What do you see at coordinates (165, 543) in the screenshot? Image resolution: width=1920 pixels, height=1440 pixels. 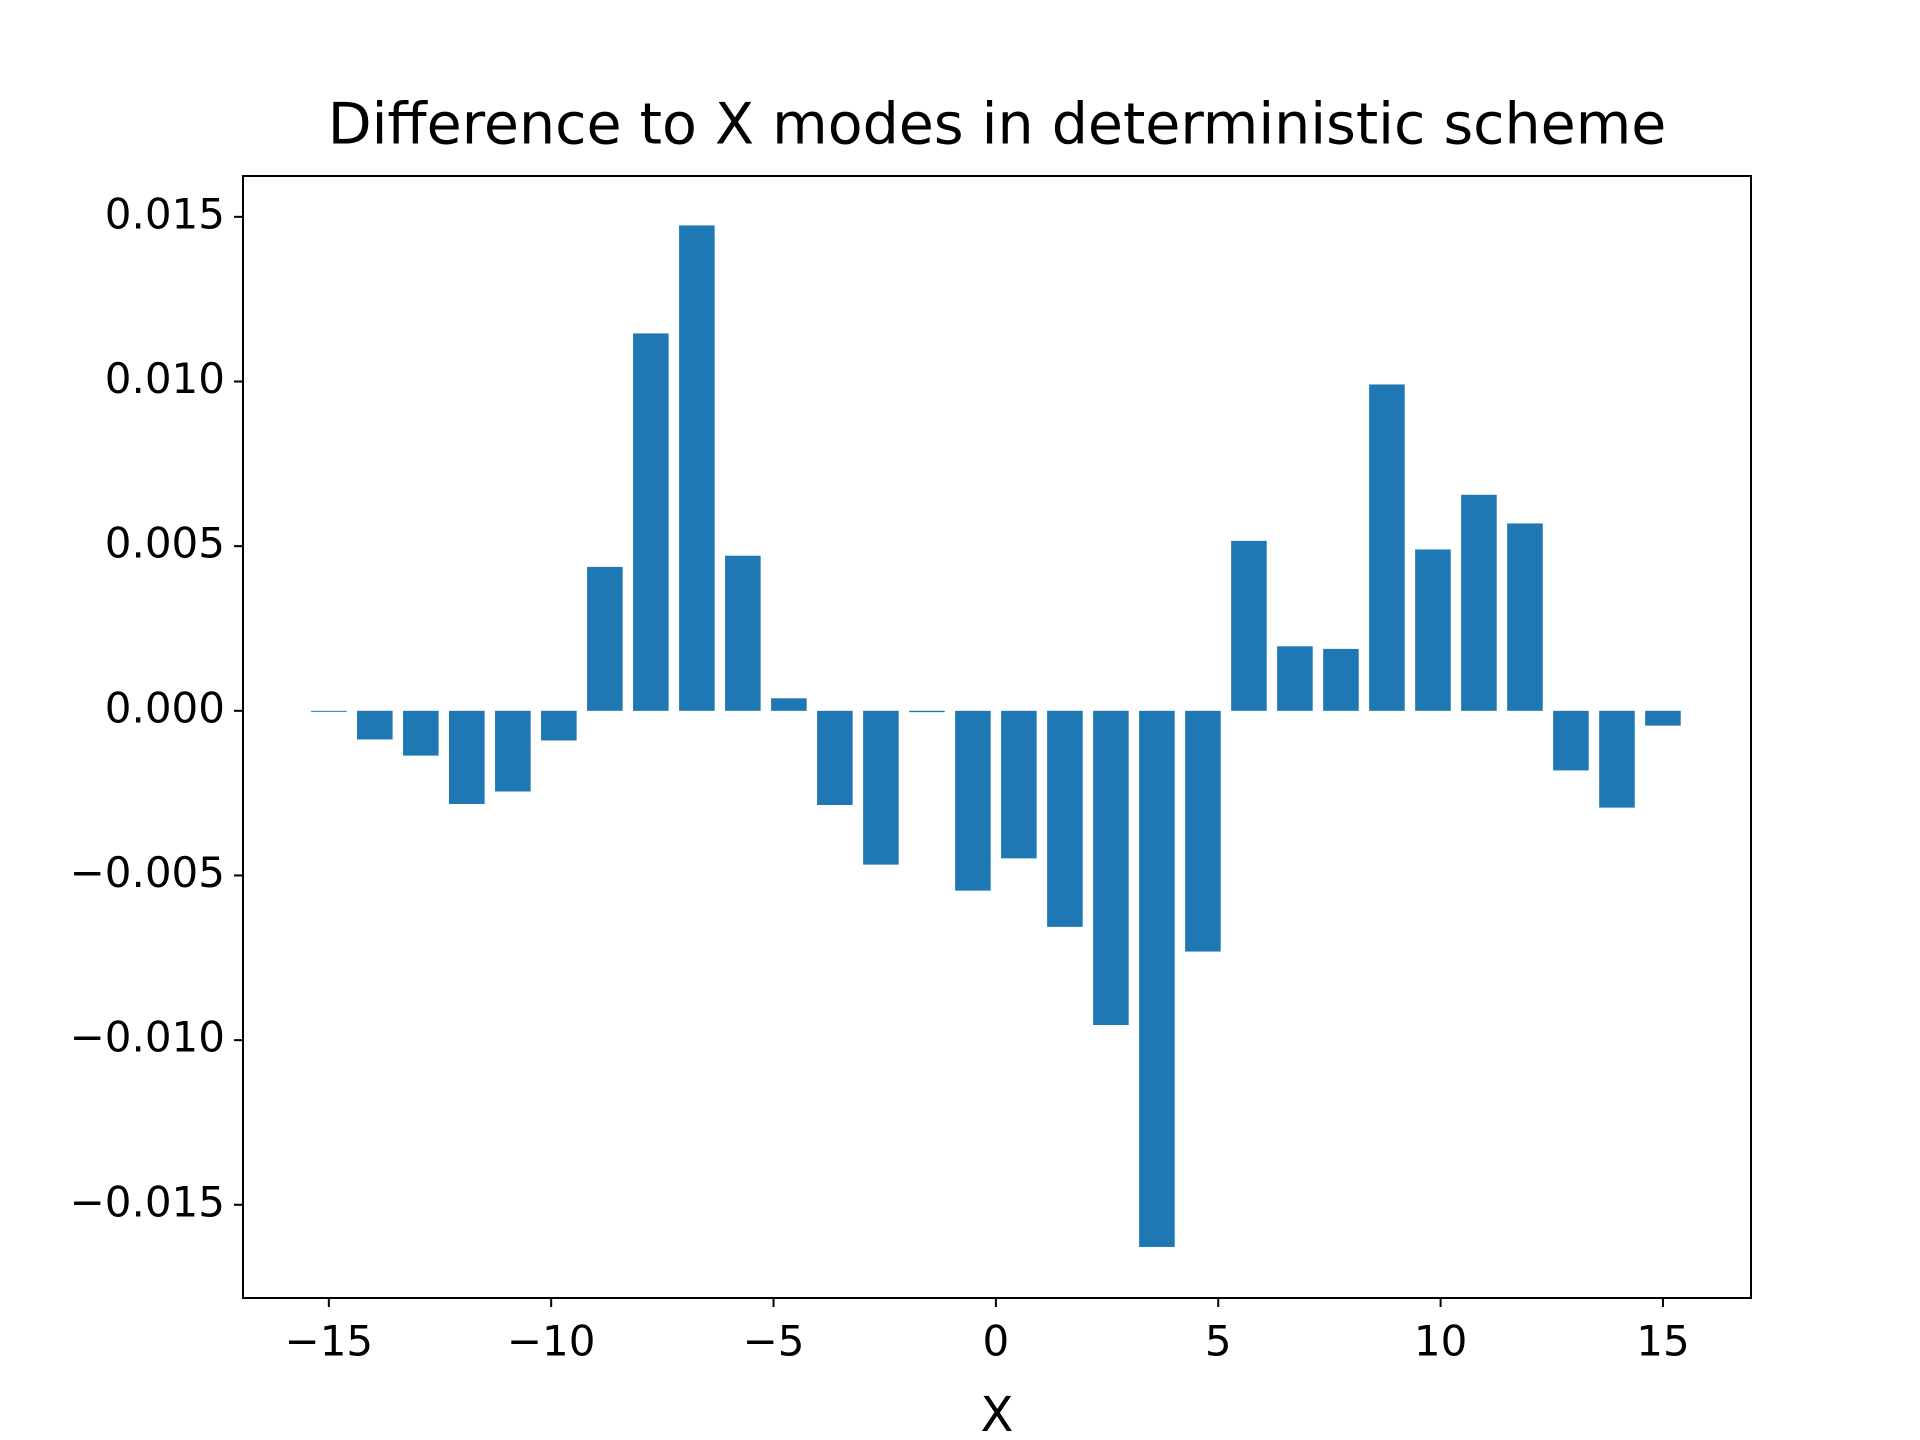 I see `y-tick-label: 0.005` at bounding box center [165, 543].